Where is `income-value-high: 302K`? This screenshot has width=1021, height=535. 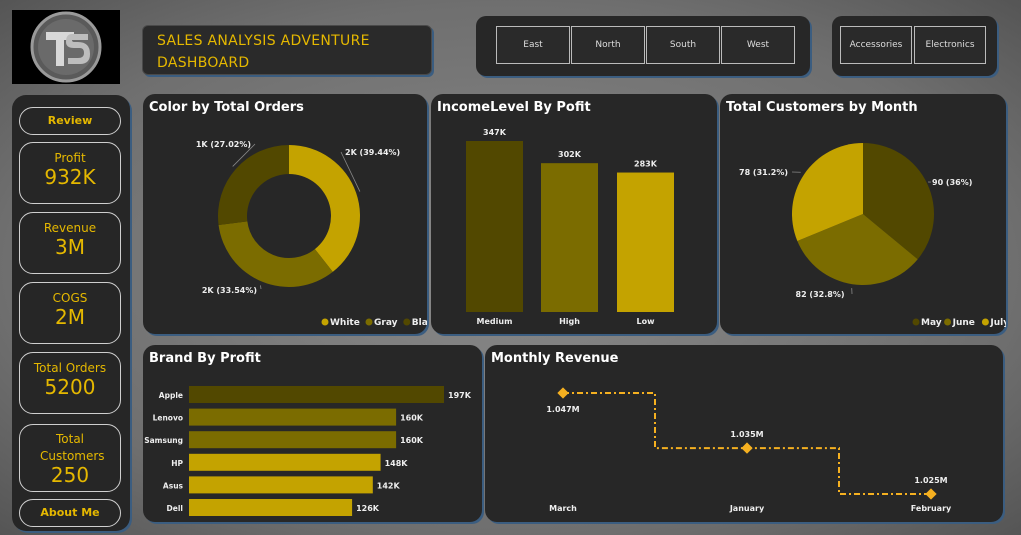
income-value-high: 302K is located at coordinates (570, 154).